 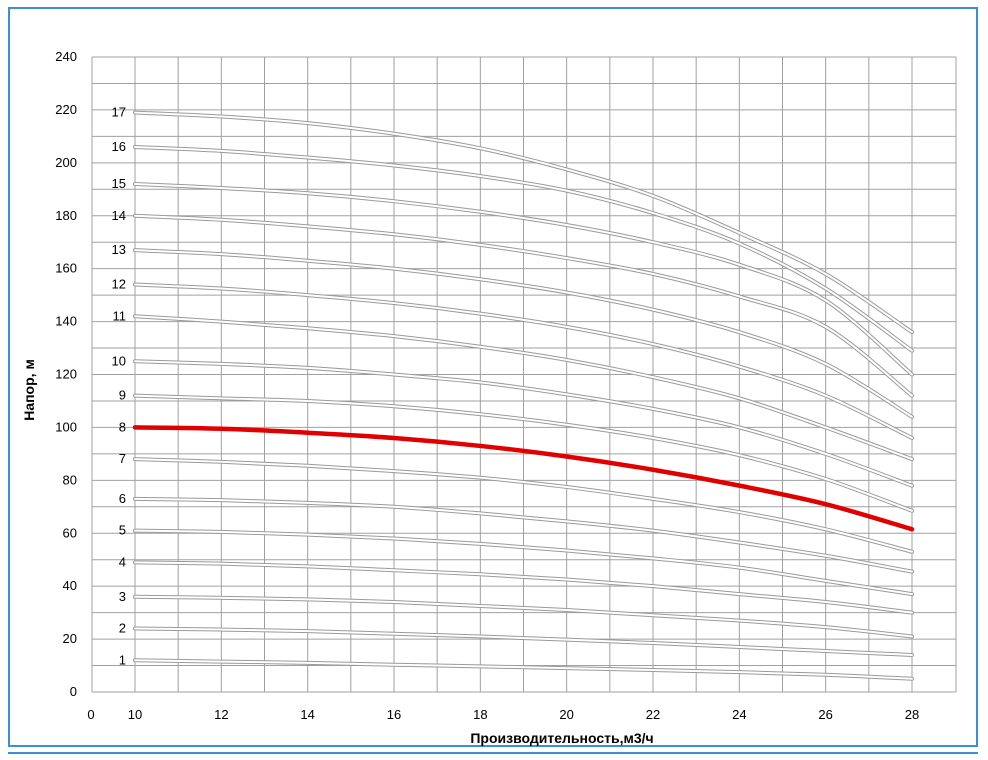 I want to click on x-tick-label: 10, so click(x=135, y=714).